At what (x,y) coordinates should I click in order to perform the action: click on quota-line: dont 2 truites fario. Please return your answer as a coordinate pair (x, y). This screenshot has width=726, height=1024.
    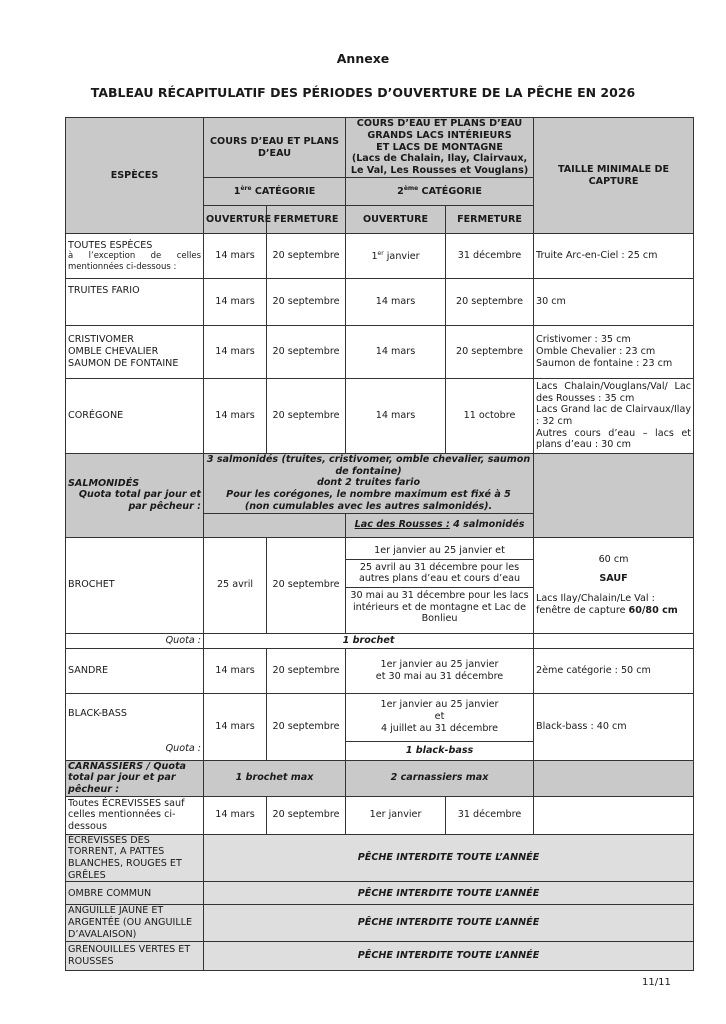
    Looking at the image, I should click on (368, 483).